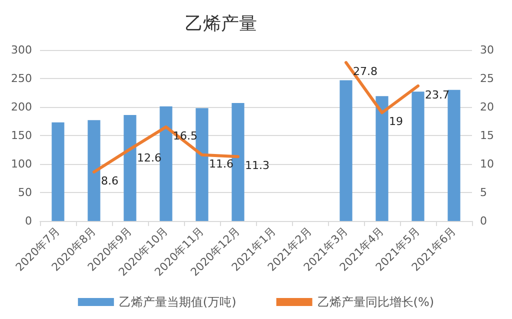 This screenshot has height=319, width=512. Describe the element at coordinates (487, 78) in the screenshot. I see `y2-tick-label: 25` at that location.